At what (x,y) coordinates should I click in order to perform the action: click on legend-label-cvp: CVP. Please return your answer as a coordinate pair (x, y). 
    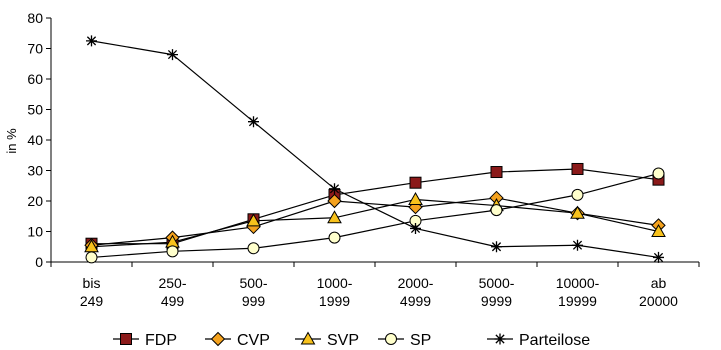
    Looking at the image, I should click on (253, 340).